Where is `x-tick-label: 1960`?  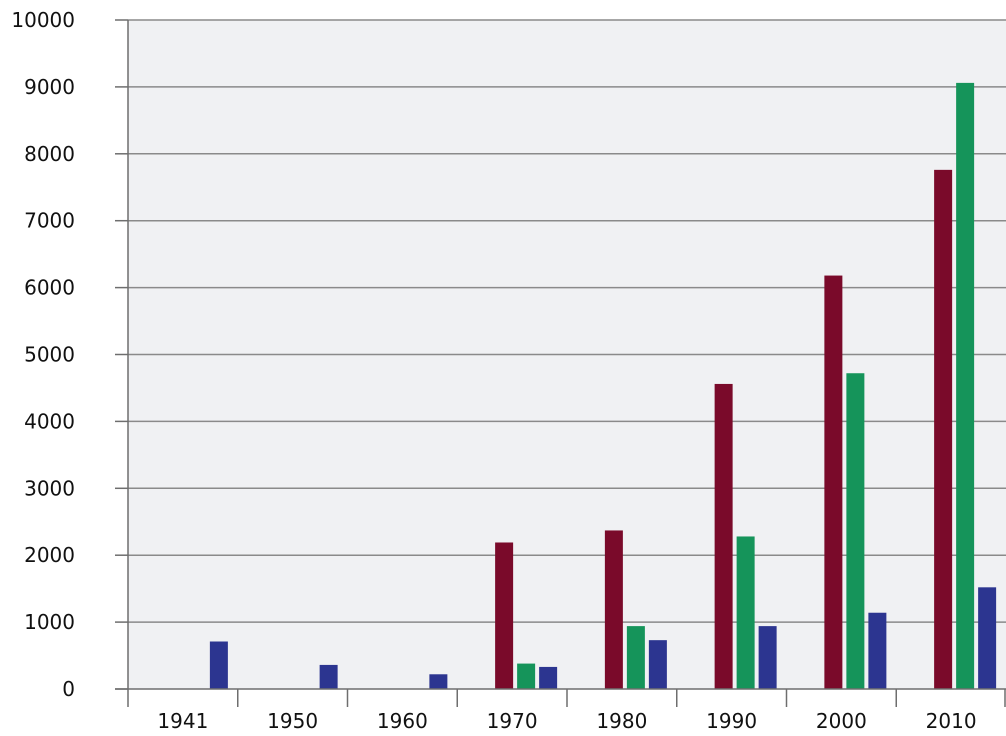 x-tick-label: 1960 is located at coordinates (402, 721).